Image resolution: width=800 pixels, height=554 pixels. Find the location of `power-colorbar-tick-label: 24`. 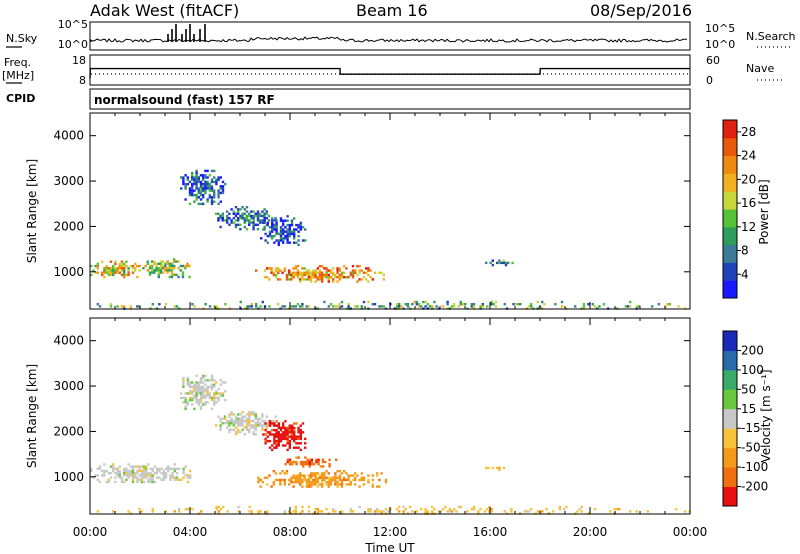

power-colorbar-tick-label: 24 is located at coordinates (748, 156).